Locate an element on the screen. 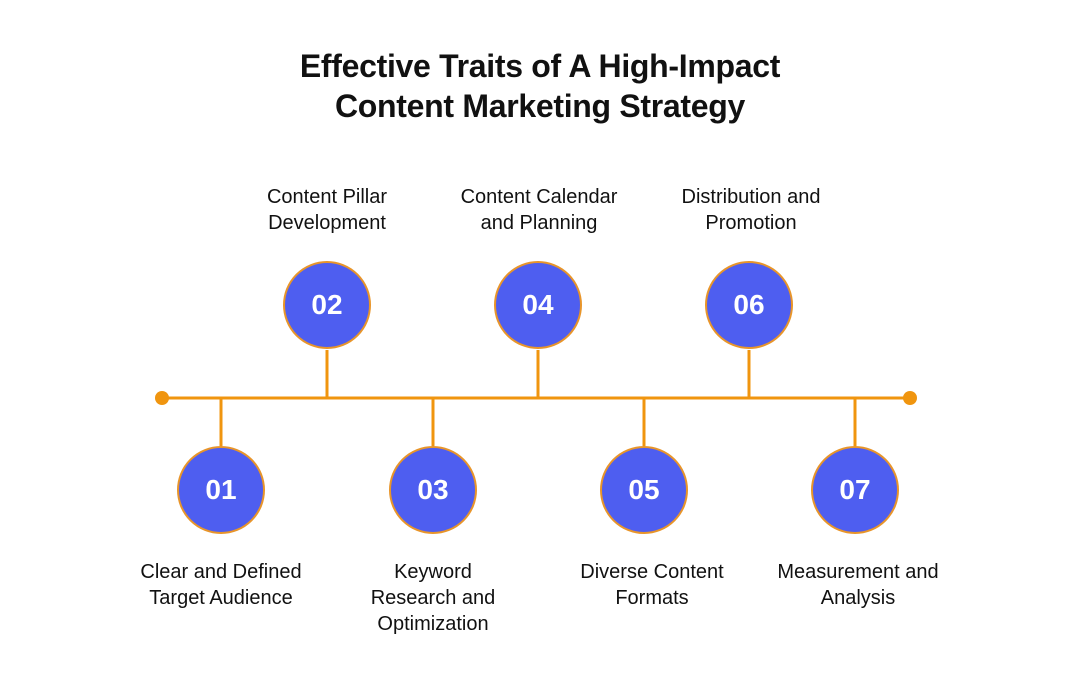  milestone-07-label-line-1: Measurement and is located at coordinates (858, 572).